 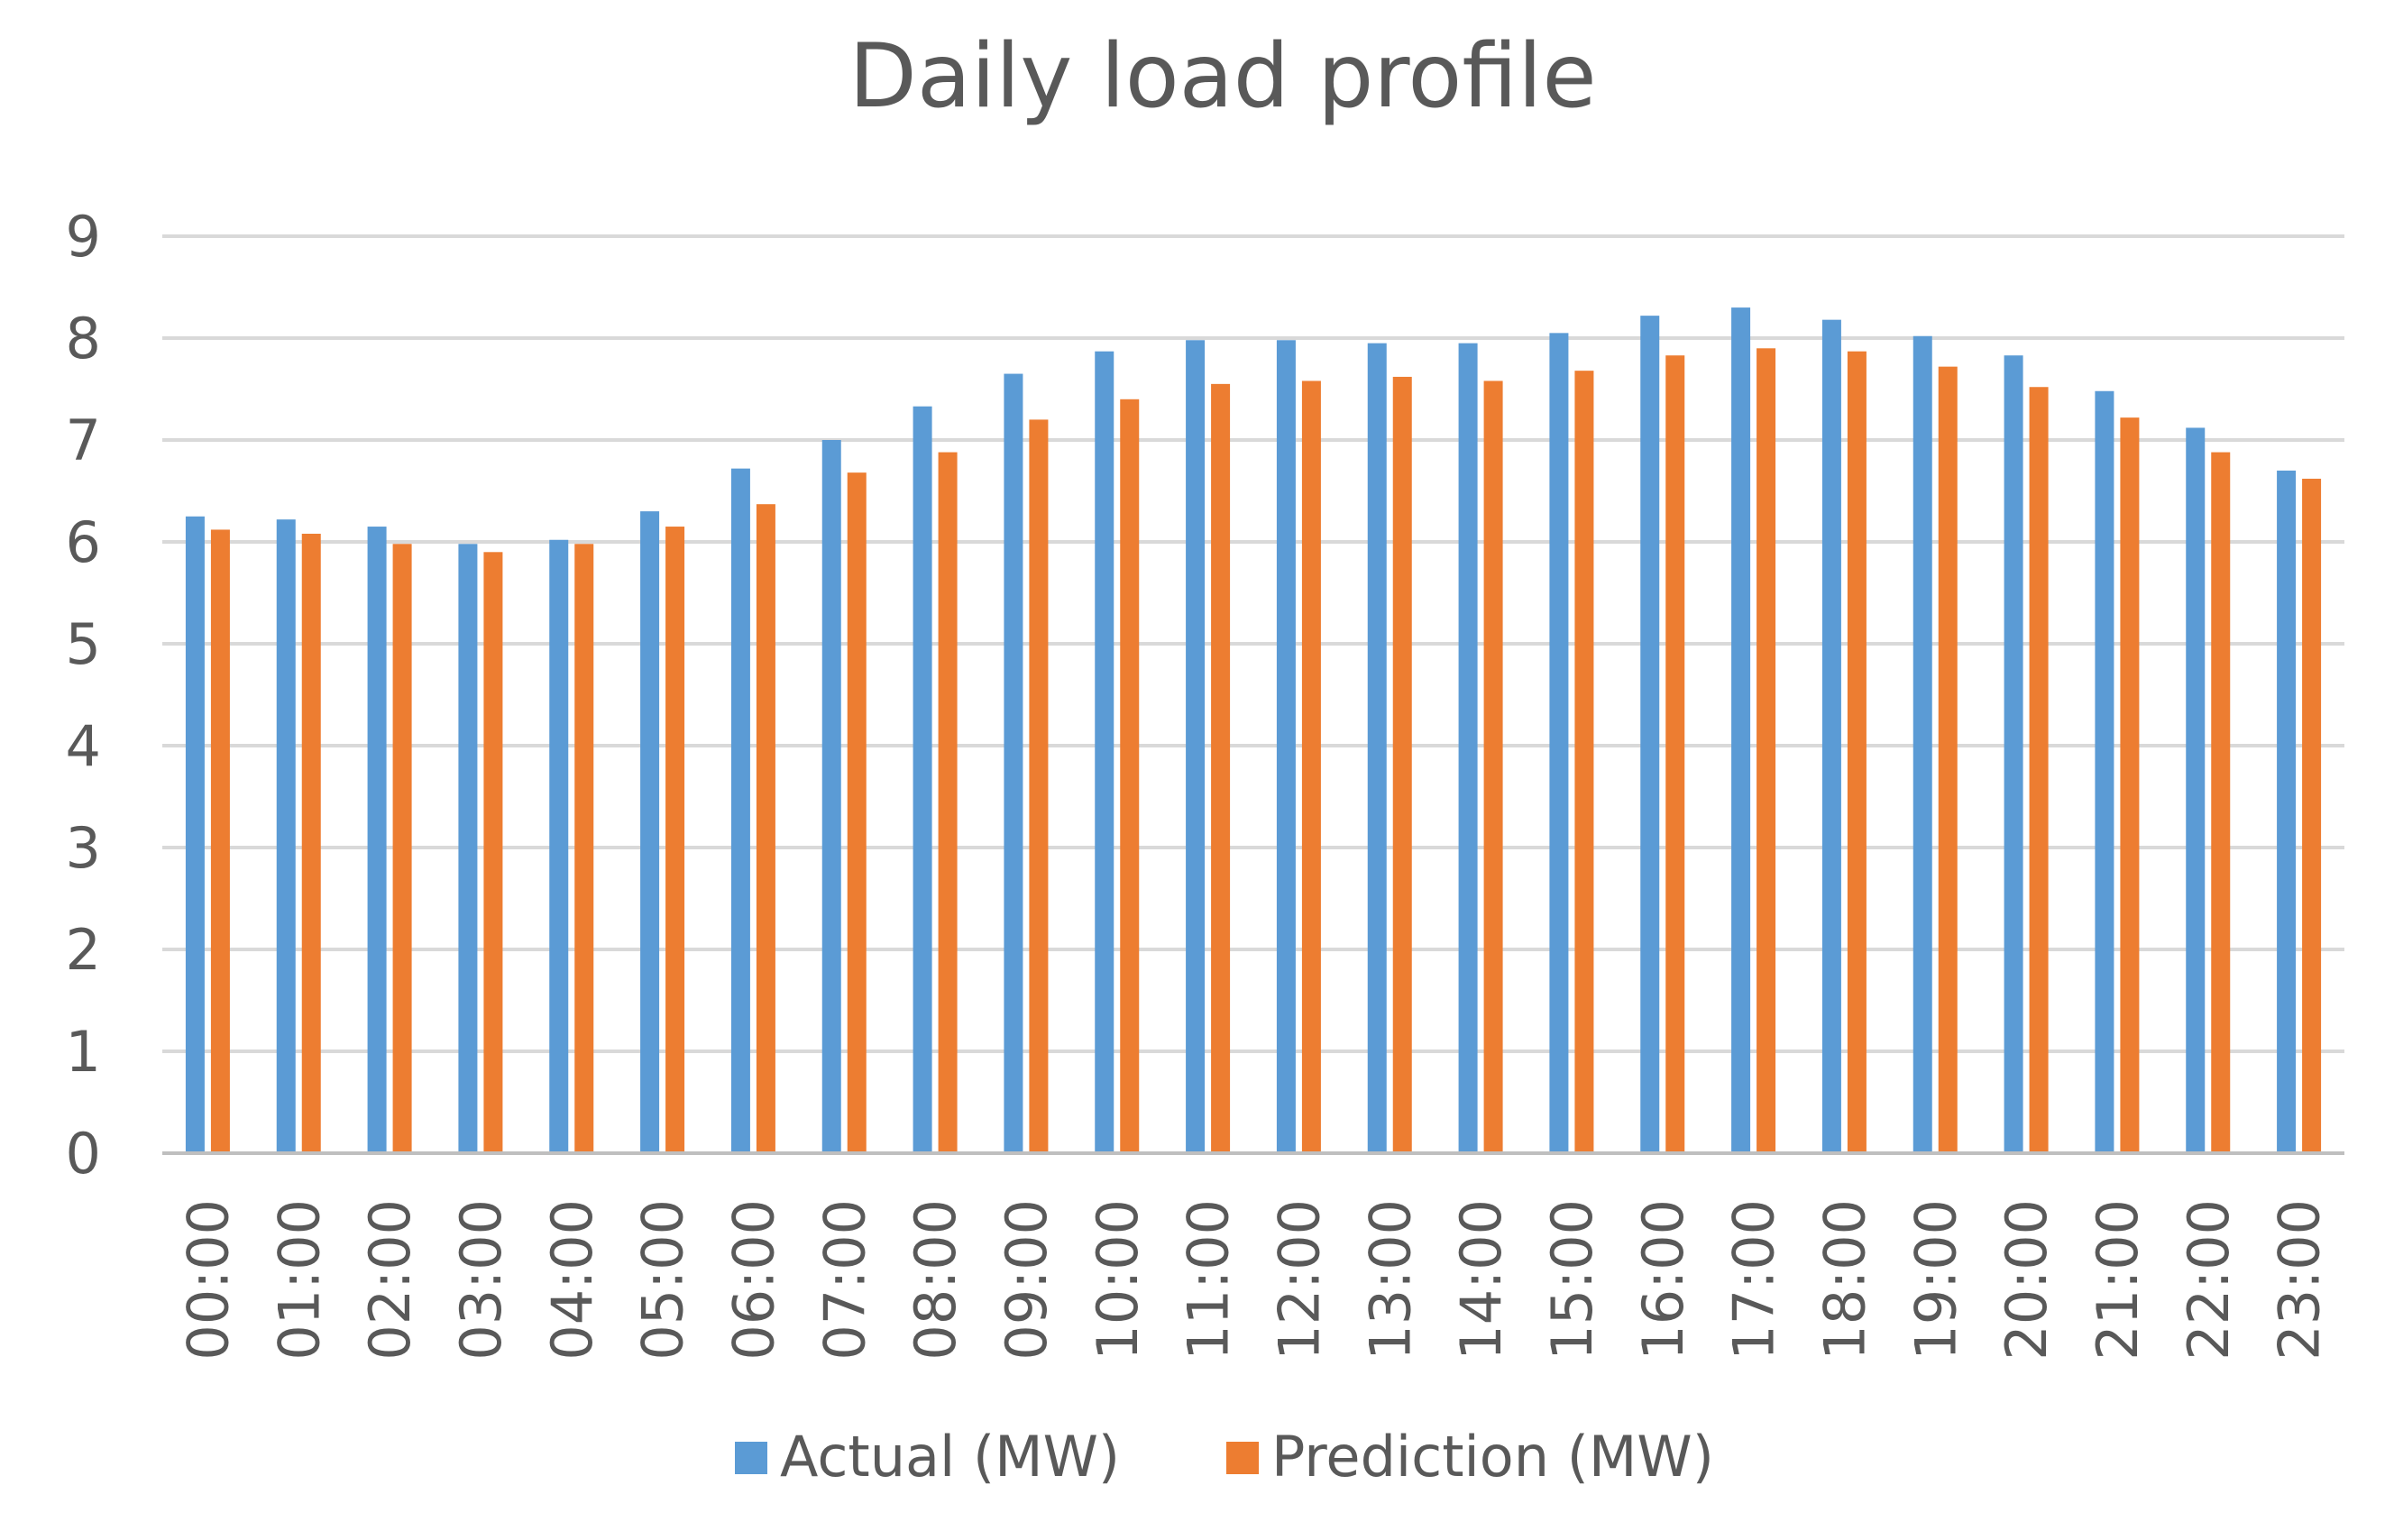 What do you see at coordinates (950, 1457) in the screenshot?
I see `legend-label-actual: Actual (MW)` at bounding box center [950, 1457].